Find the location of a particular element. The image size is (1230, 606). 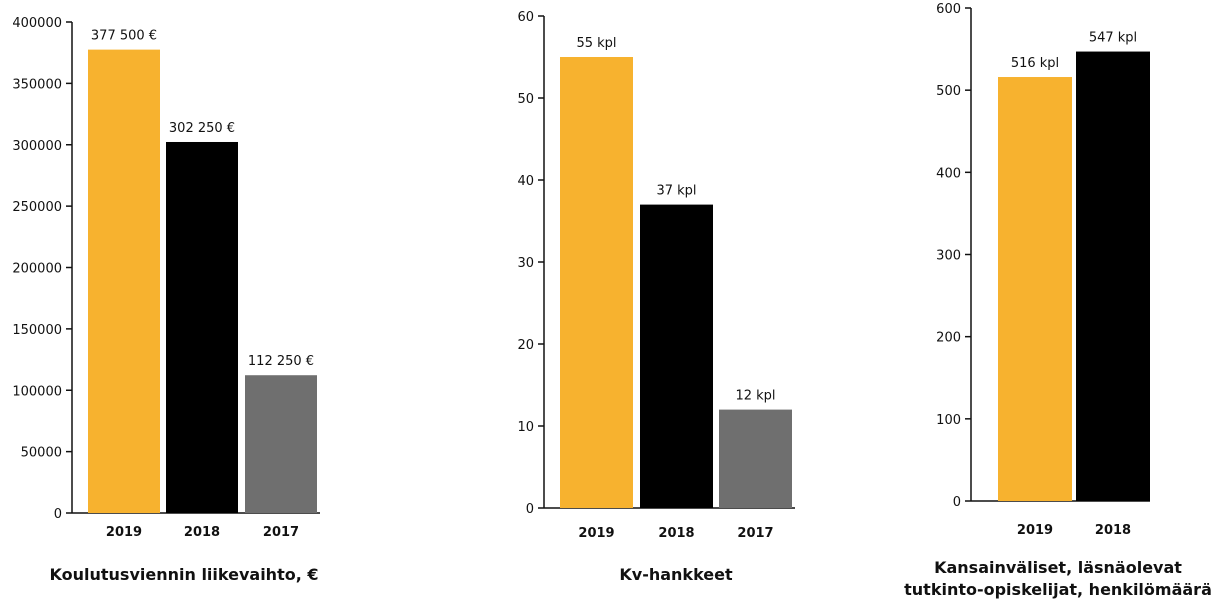

chart-1-y-tick-label: 300000 is located at coordinates (37, 146).